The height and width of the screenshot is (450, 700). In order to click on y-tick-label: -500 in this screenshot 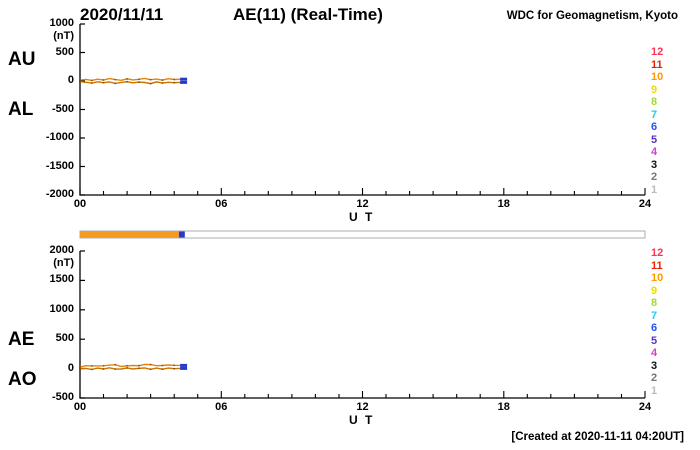, I will do `click(62, 397)`.